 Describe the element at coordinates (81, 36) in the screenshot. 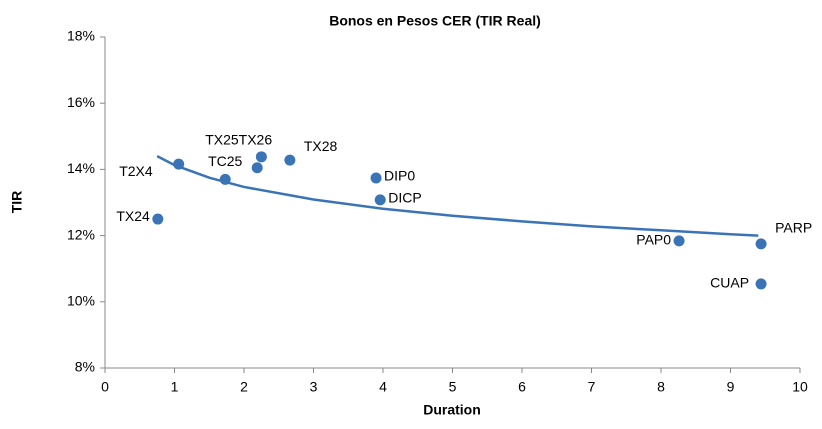

I see `y-tick-label: 18%` at that location.